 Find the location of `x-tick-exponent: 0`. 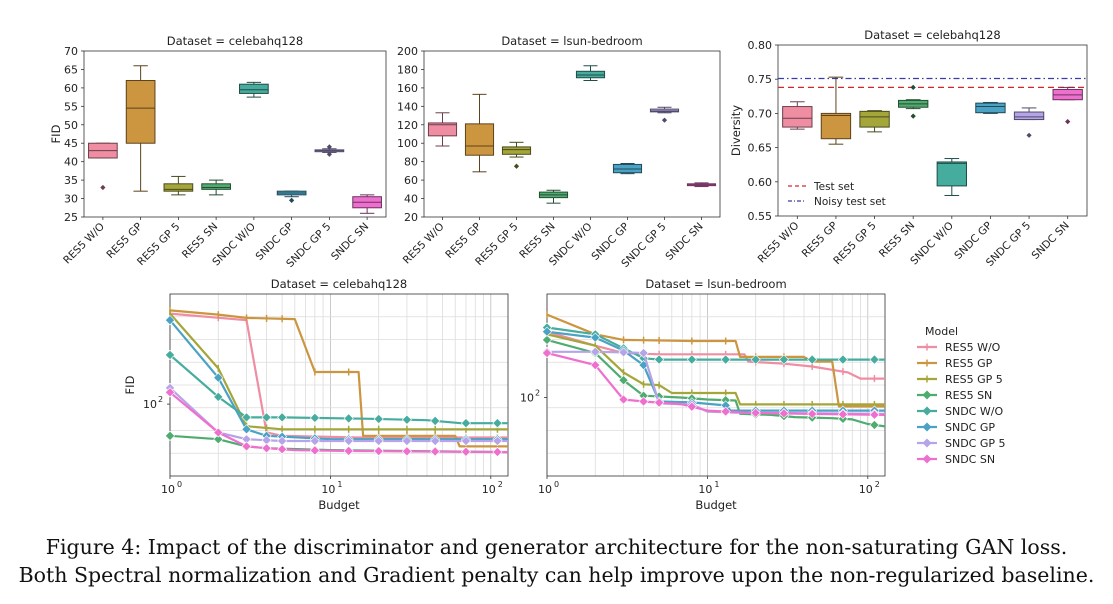

x-tick-exponent: 0 is located at coordinates (556, 484).